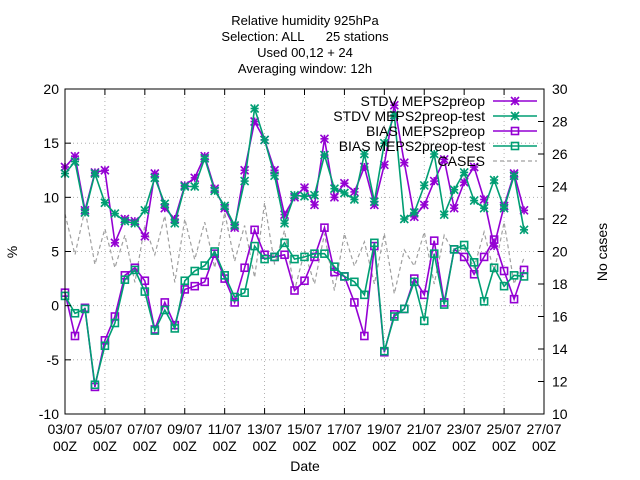  Describe the element at coordinates (64, 429) in the screenshot. I see `x-tick-label-date: 03/07` at that location.